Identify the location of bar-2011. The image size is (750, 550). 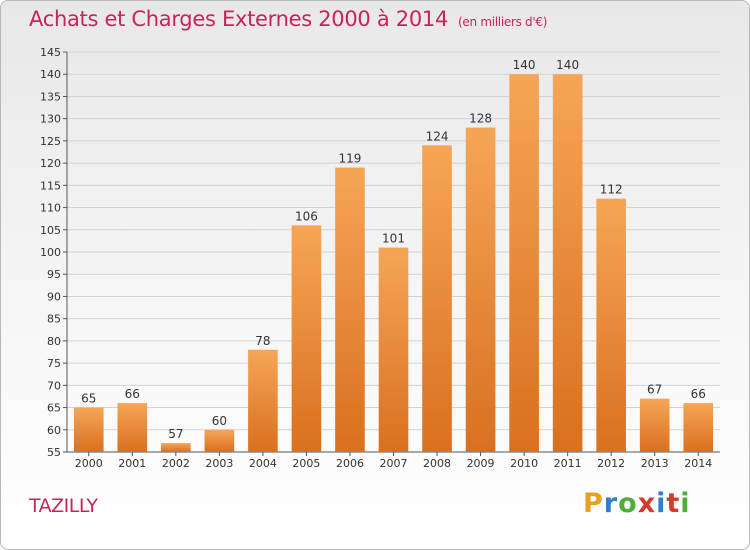
(567, 263).